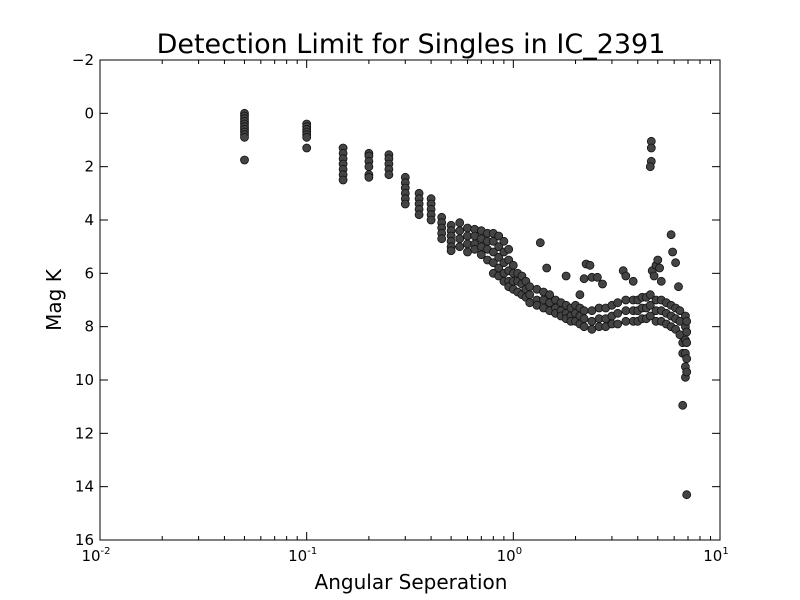 The image size is (800, 600). Describe the element at coordinates (89, 113) in the screenshot. I see `y-tick-label: 0` at that location.